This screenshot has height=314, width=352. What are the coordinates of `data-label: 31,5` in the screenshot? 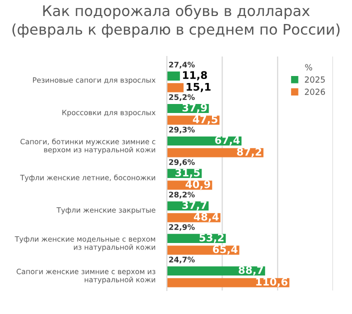 It's located at (187, 173).